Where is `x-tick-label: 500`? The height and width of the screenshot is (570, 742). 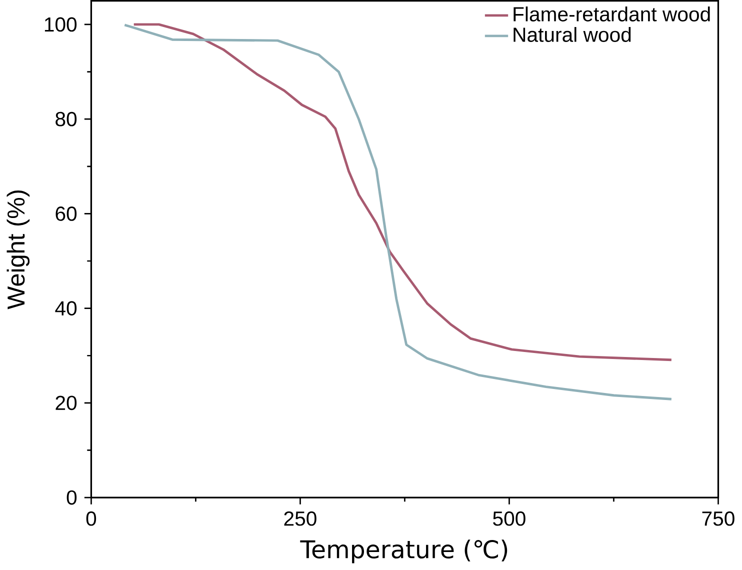 x-tick-label: 500 is located at coordinates (509, 518).